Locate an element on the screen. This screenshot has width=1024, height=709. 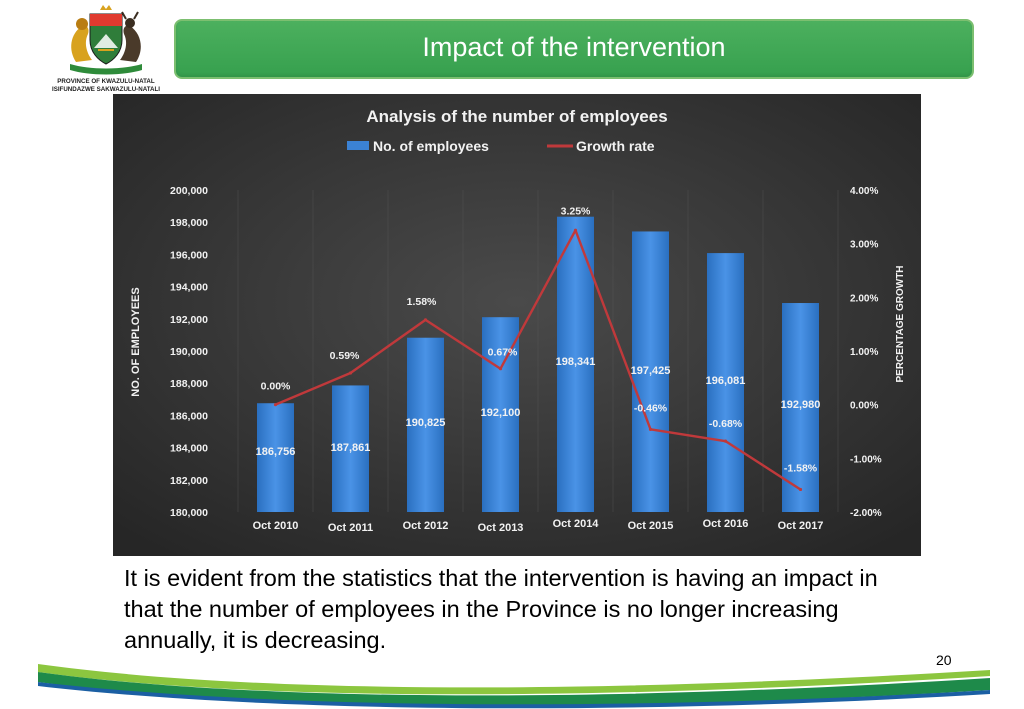
growth-value-label: 0.67% is located at coordinates (503, 353).